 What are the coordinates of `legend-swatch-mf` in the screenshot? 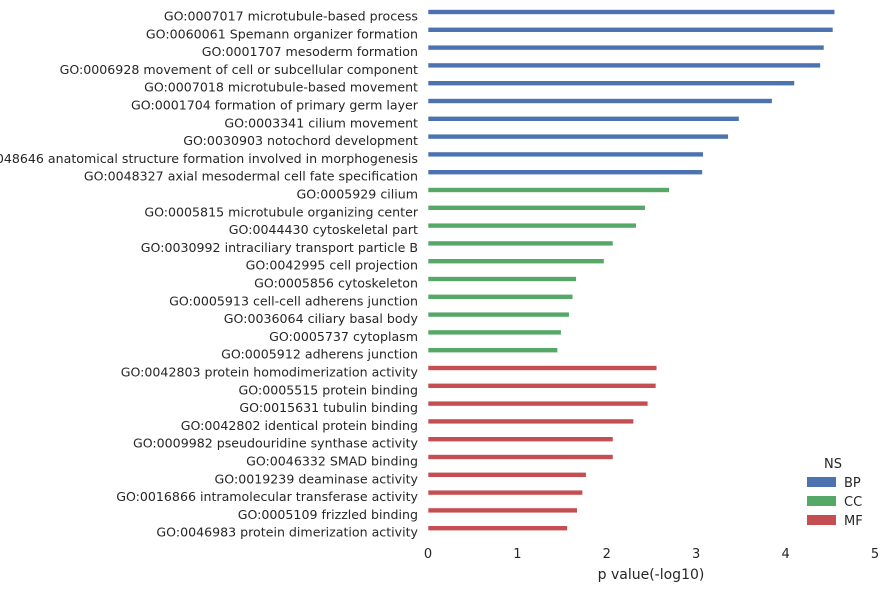 It's located at (821, 520).